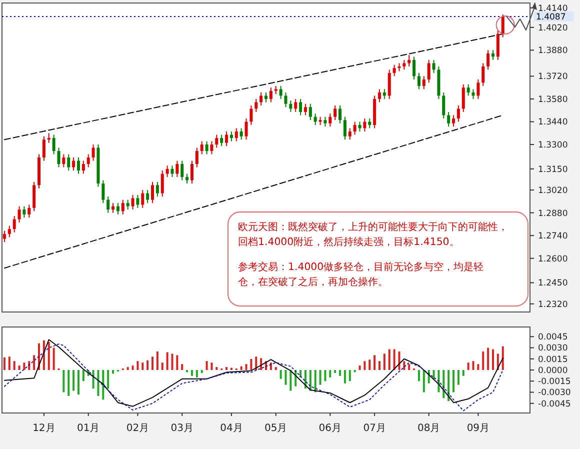 This screenshot has width=580, height=449. I want to click on annotation: 参考交易：1.4000做多轻仓，目前无论多与空，均是轻仓，在突破了之后，再加仓操作。, so click(361, 274).